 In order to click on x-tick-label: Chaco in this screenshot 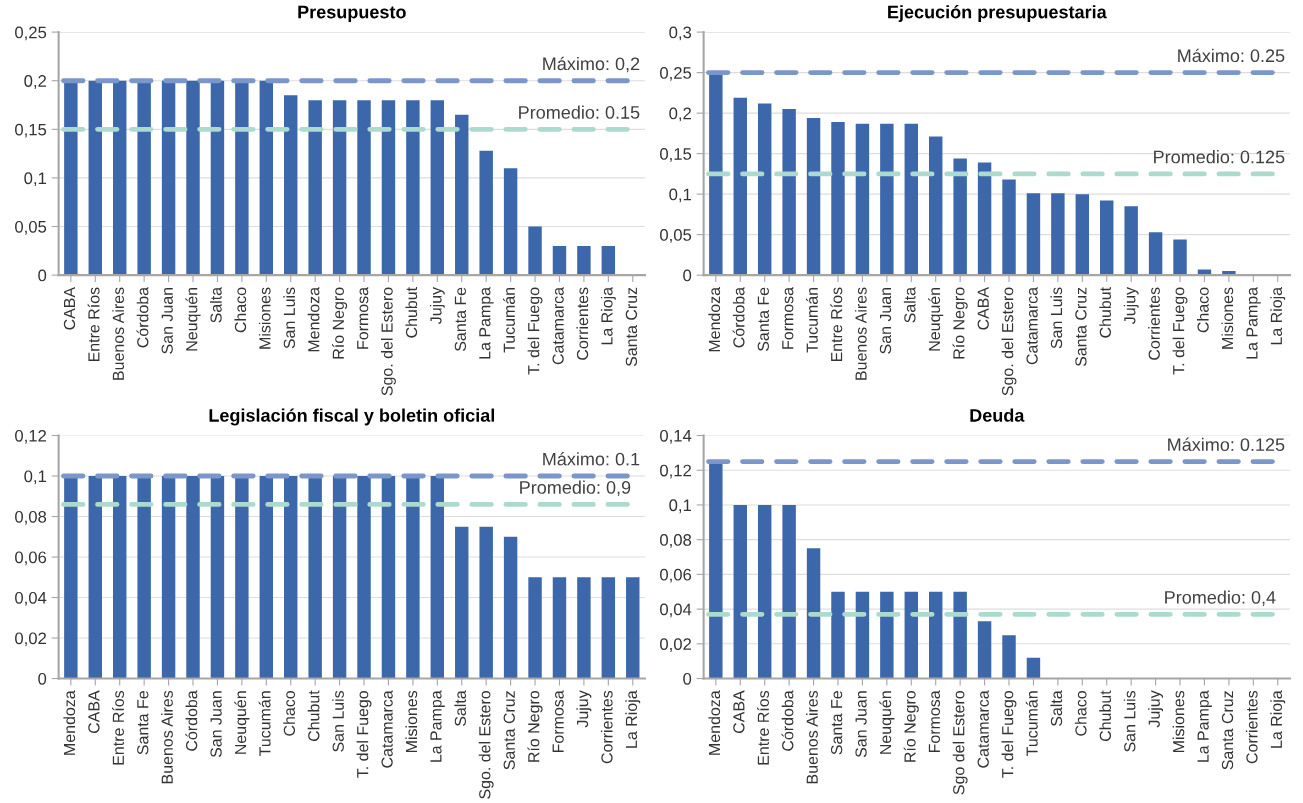, I will do `click(289, 713)`.